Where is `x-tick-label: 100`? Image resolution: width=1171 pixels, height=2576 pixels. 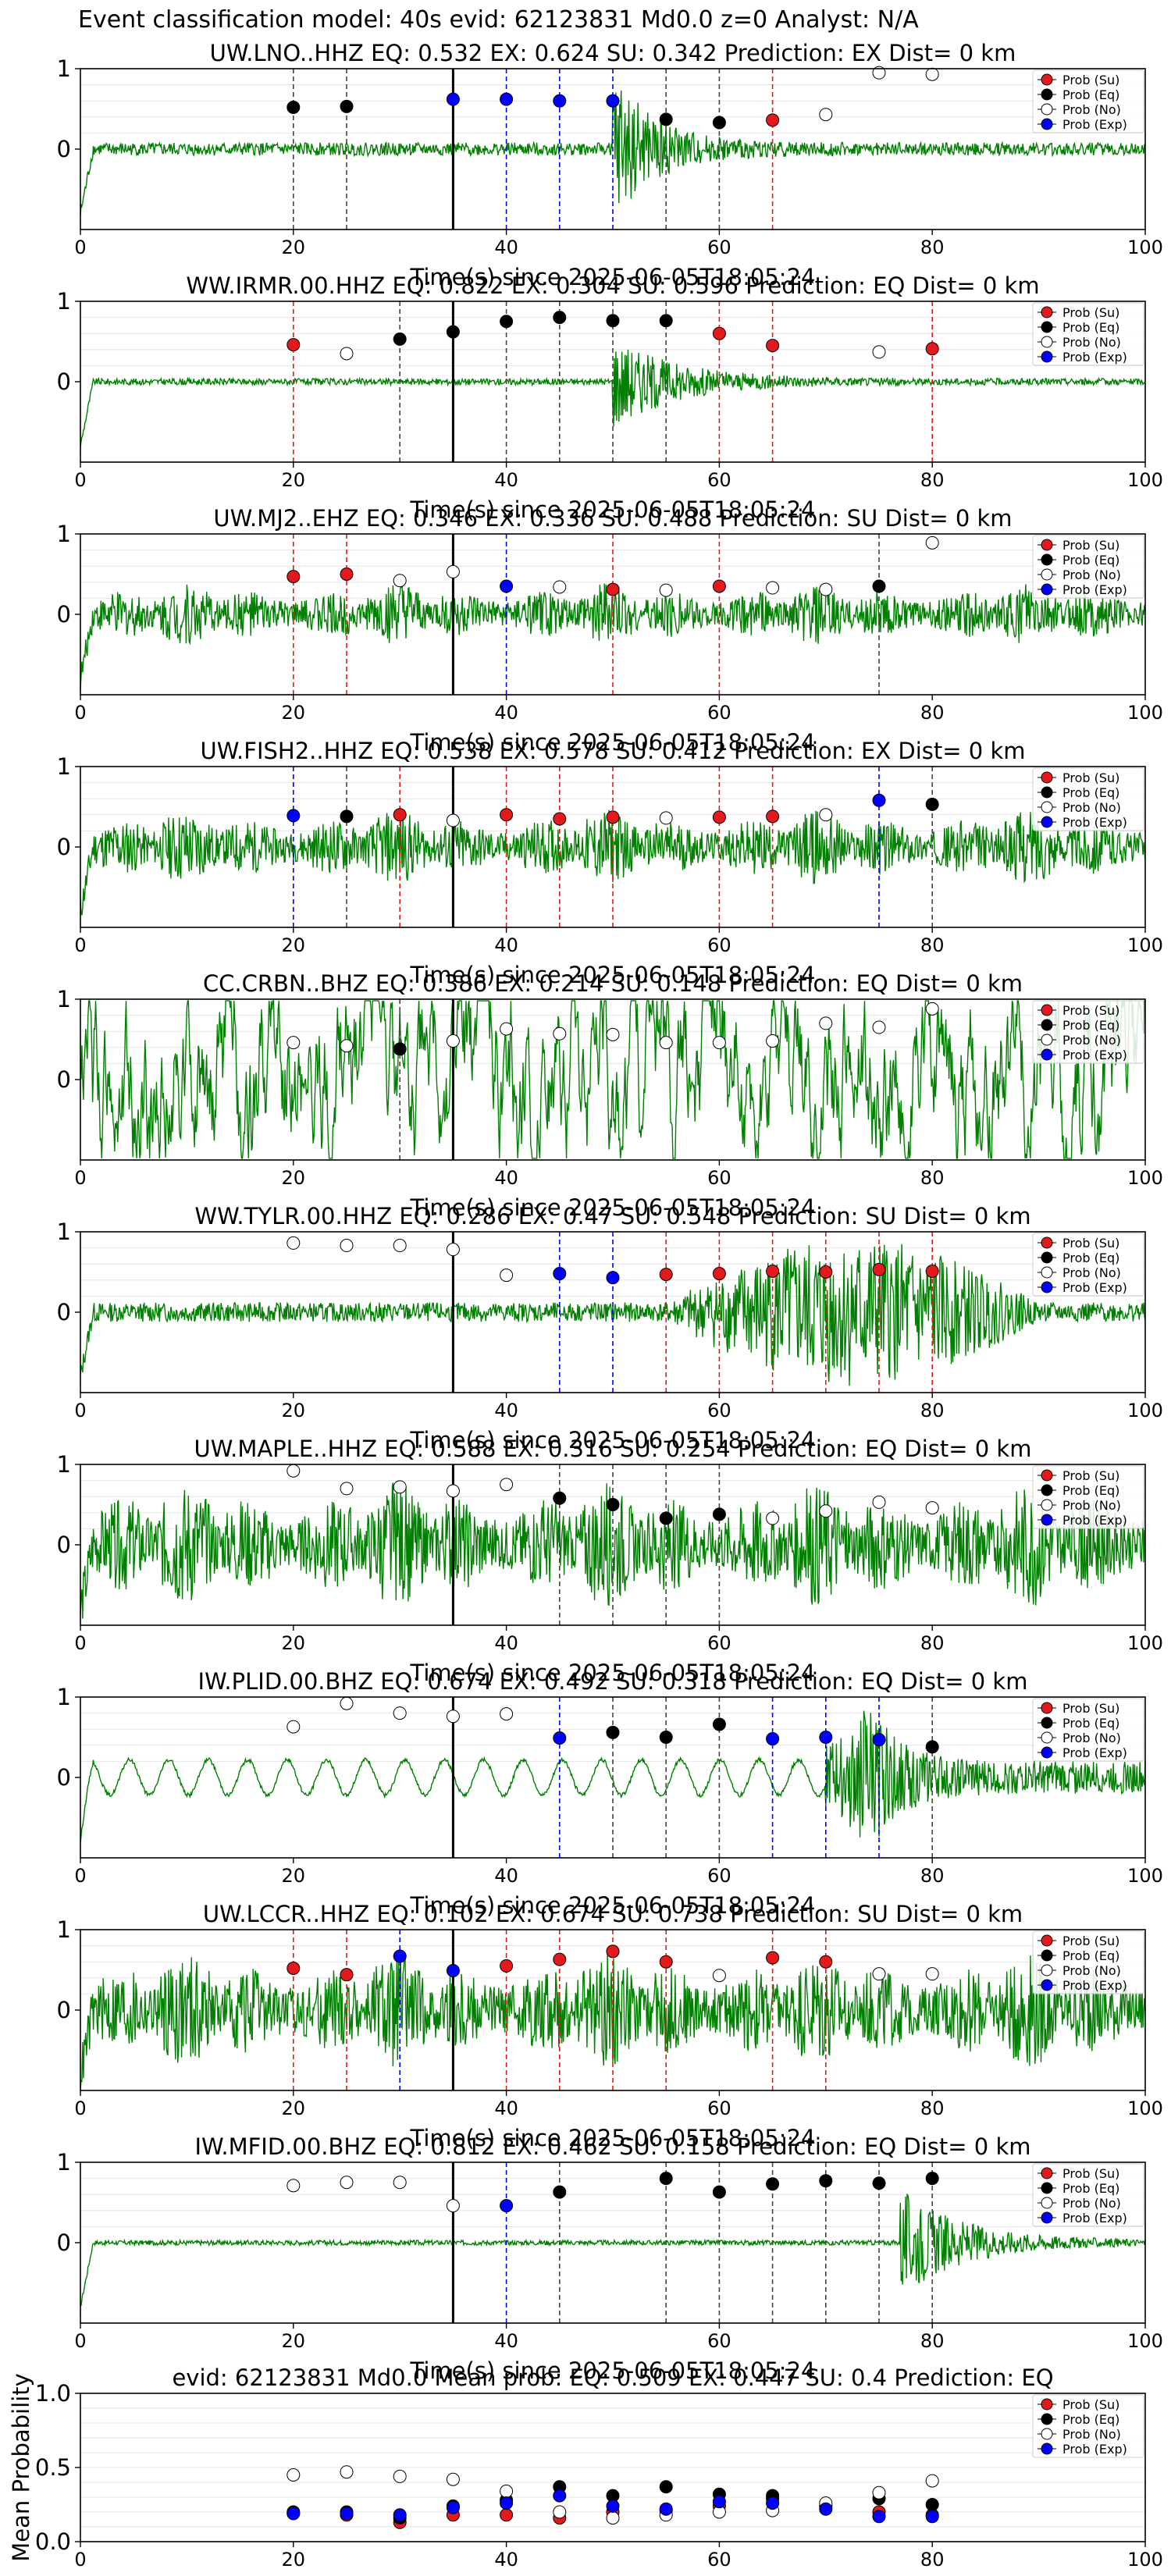
x-tick-label: 100 is located at coordinates (1145, 945).